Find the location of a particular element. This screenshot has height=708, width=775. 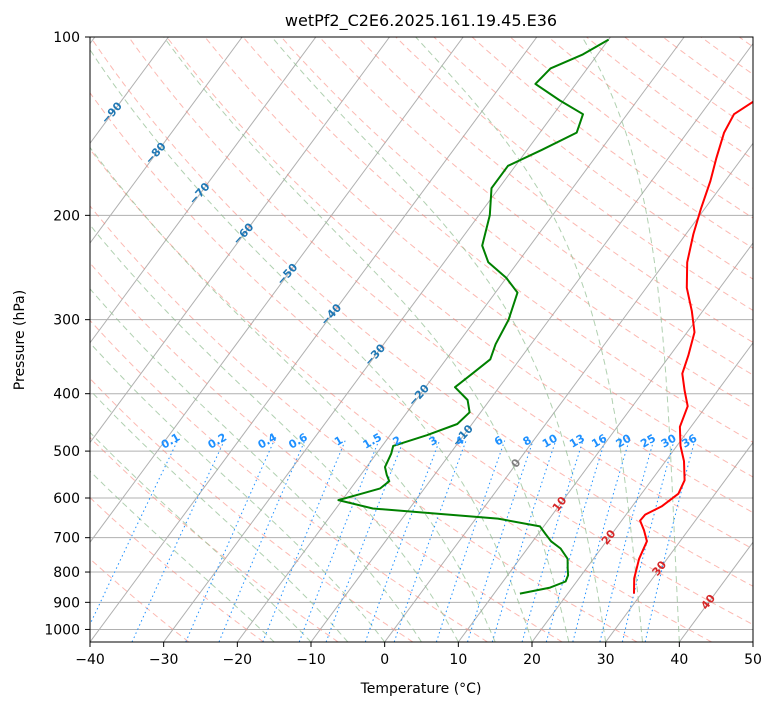

x-tick-label: −20 is located at coordinates (238, 660).